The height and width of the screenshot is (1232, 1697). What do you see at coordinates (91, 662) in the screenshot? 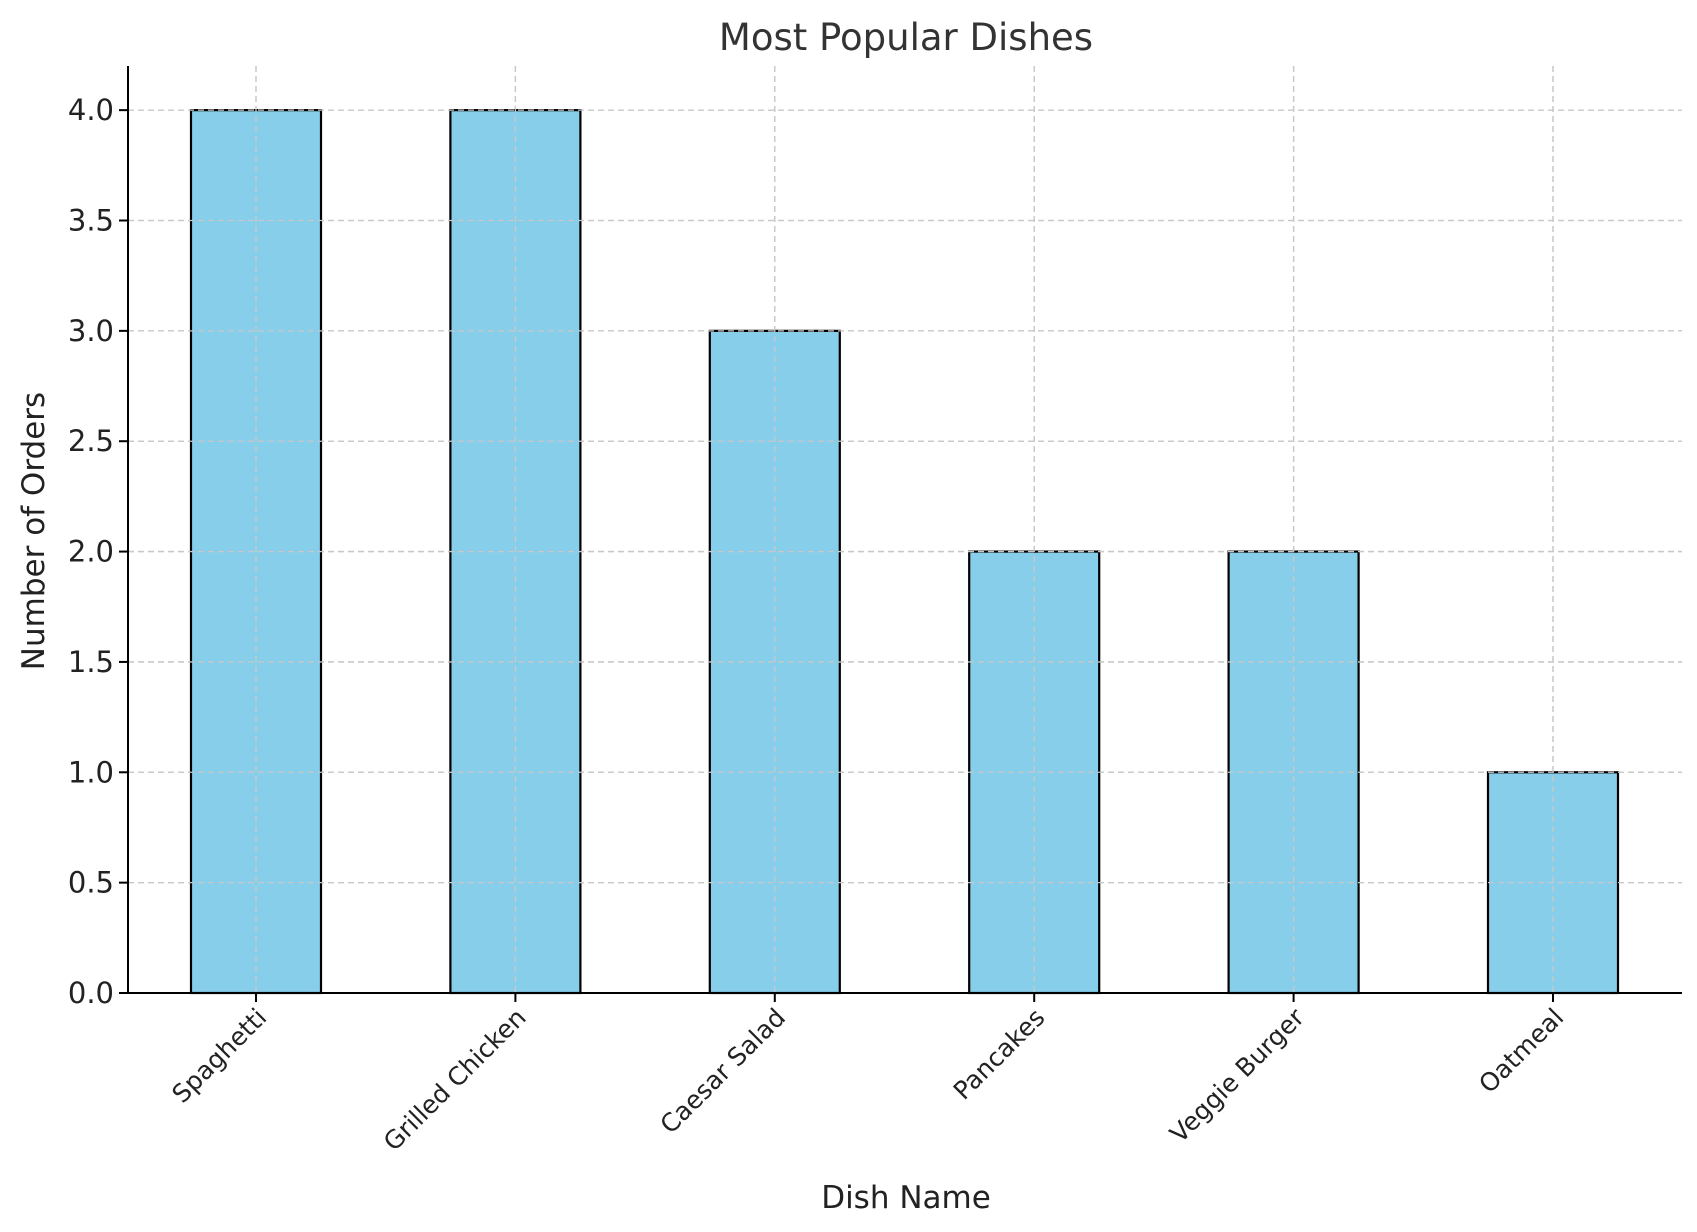
I see `y-tick-label: 1.5` at bounding box center [91, 662].